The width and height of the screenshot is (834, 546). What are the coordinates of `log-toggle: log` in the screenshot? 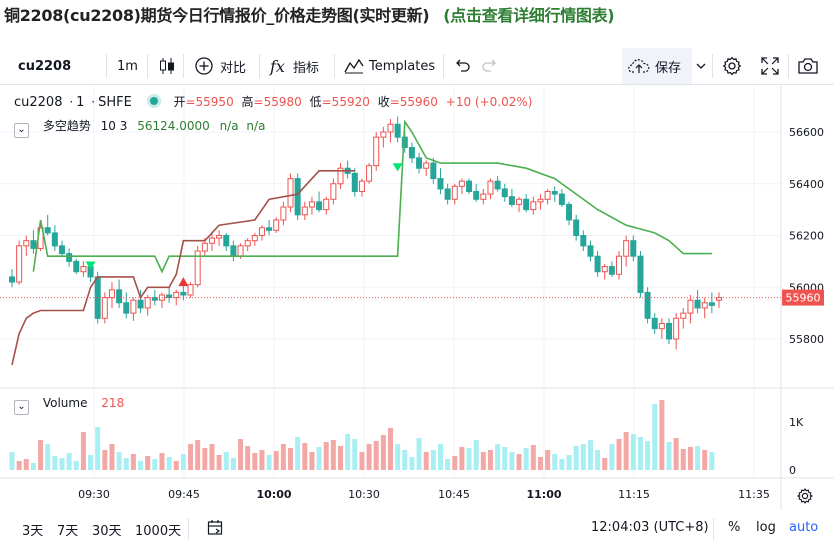 It's located at (766, 527).